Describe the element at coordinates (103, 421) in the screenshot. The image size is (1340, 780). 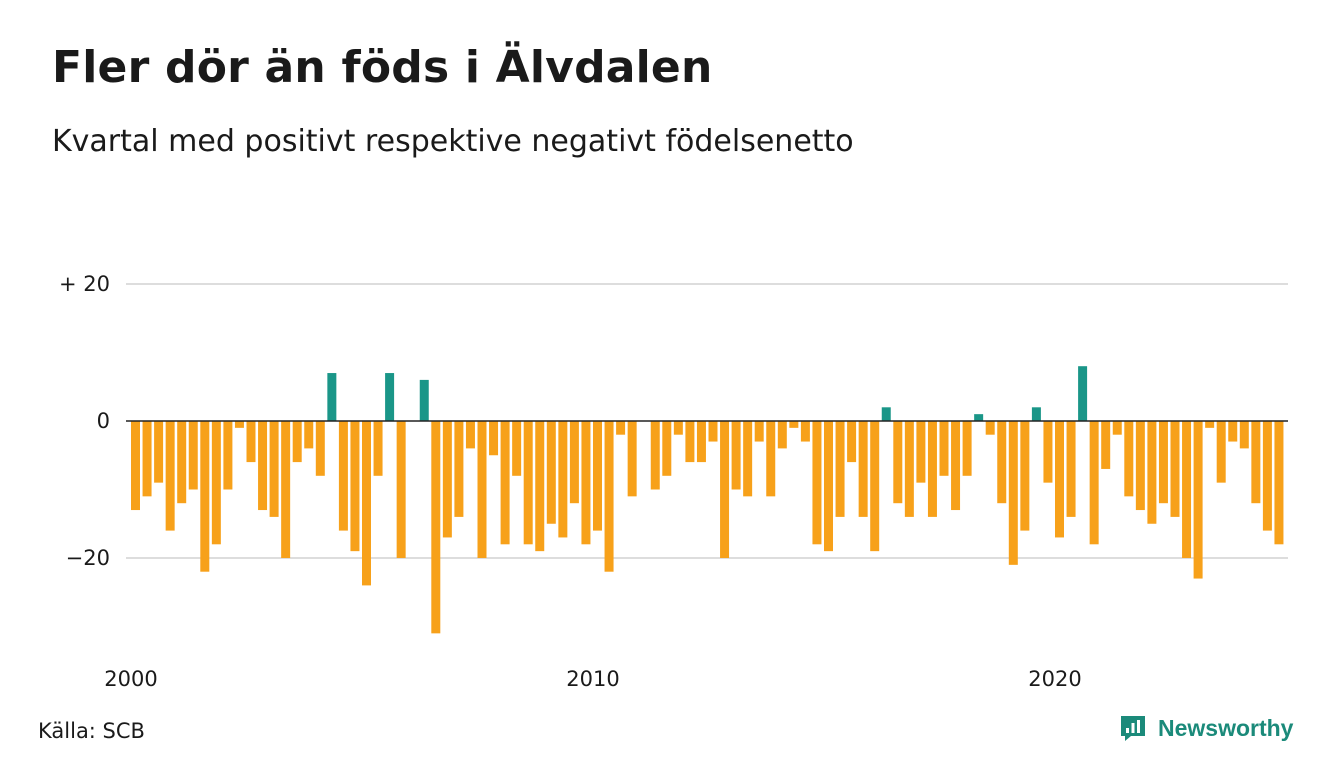
I see `y-tick-label: 0` at that location.